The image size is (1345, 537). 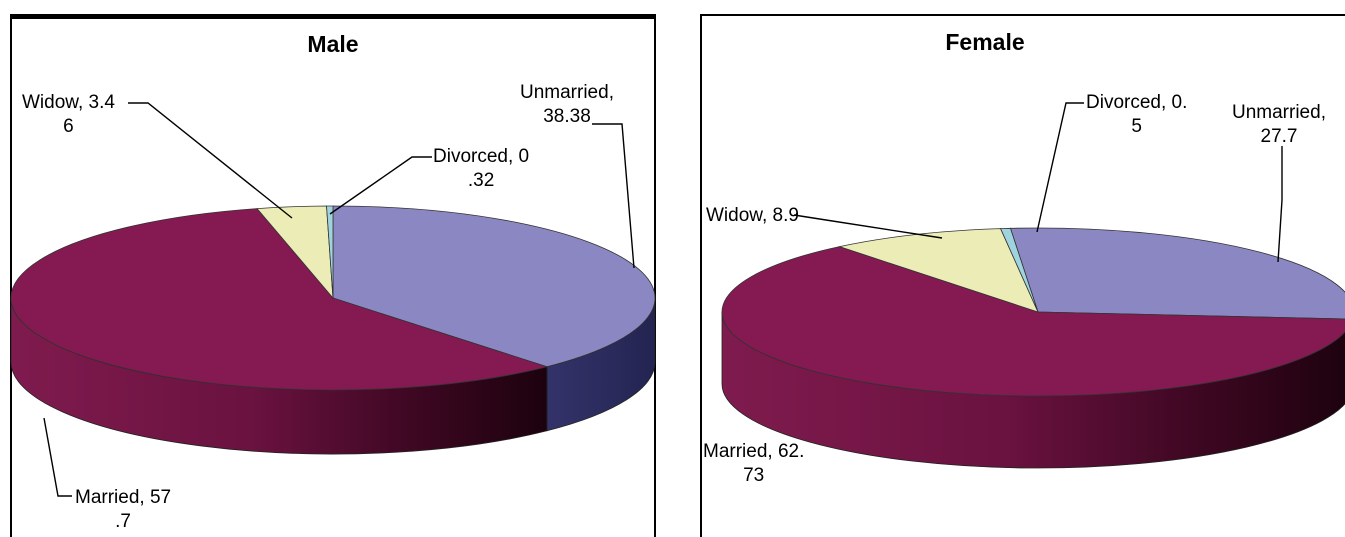 What do you see at coordinates (1177, 273) in the screenshot?
I see `pie-slice-unmarried` at bounding box center [1177, 273].